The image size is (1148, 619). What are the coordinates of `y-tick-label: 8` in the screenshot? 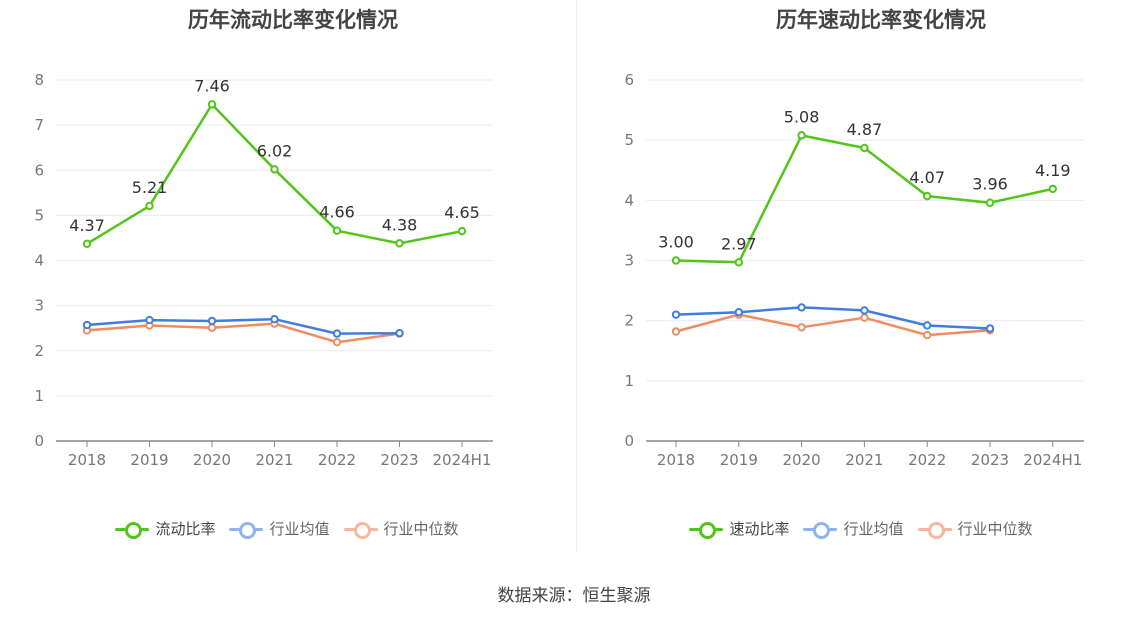 It's located at (39, 80).